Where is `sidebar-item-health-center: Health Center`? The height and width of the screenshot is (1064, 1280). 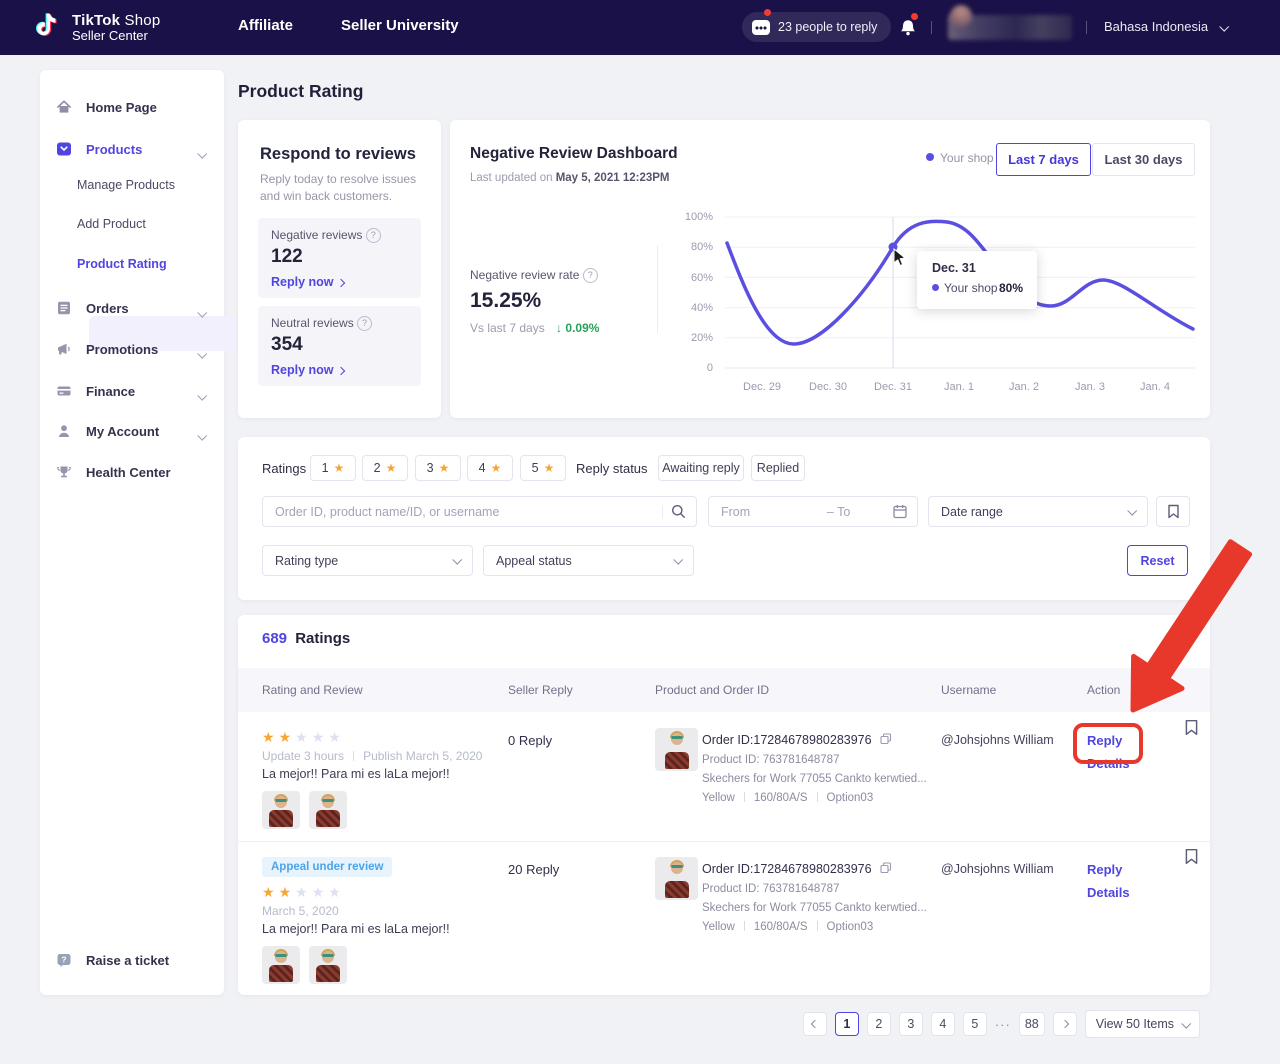 sidebar-item-health-center: Health Center is located at coordinates (113, 472).